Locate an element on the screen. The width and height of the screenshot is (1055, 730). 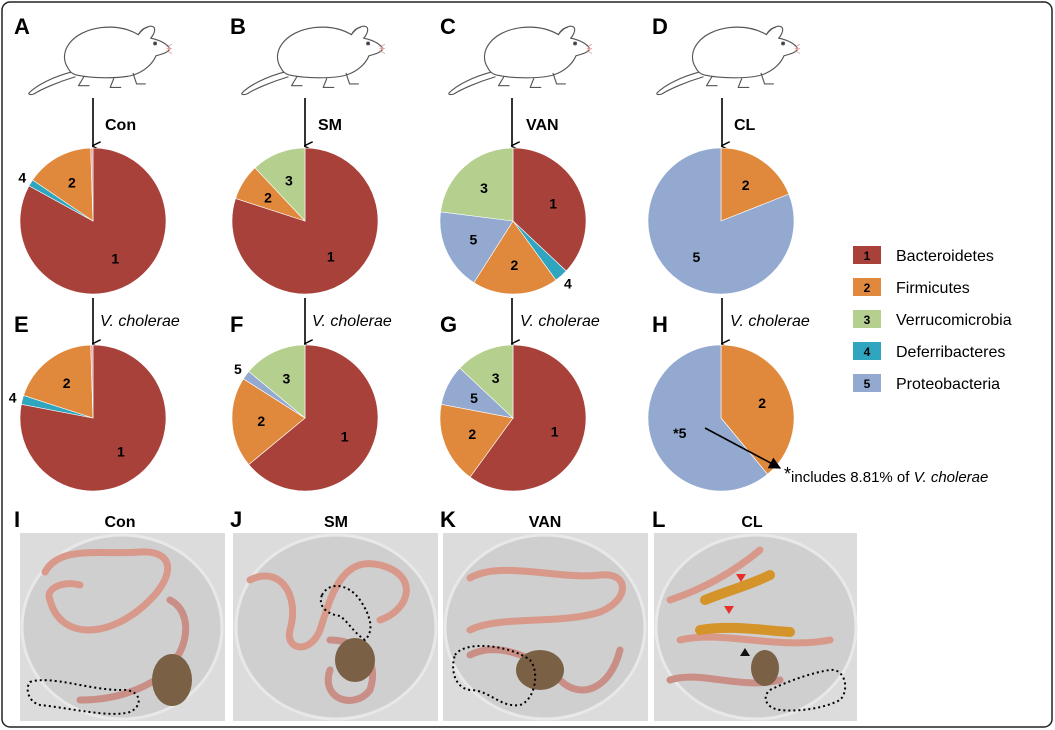
panel-F-header: F V. cholerae is located at coordinates (311, 321).